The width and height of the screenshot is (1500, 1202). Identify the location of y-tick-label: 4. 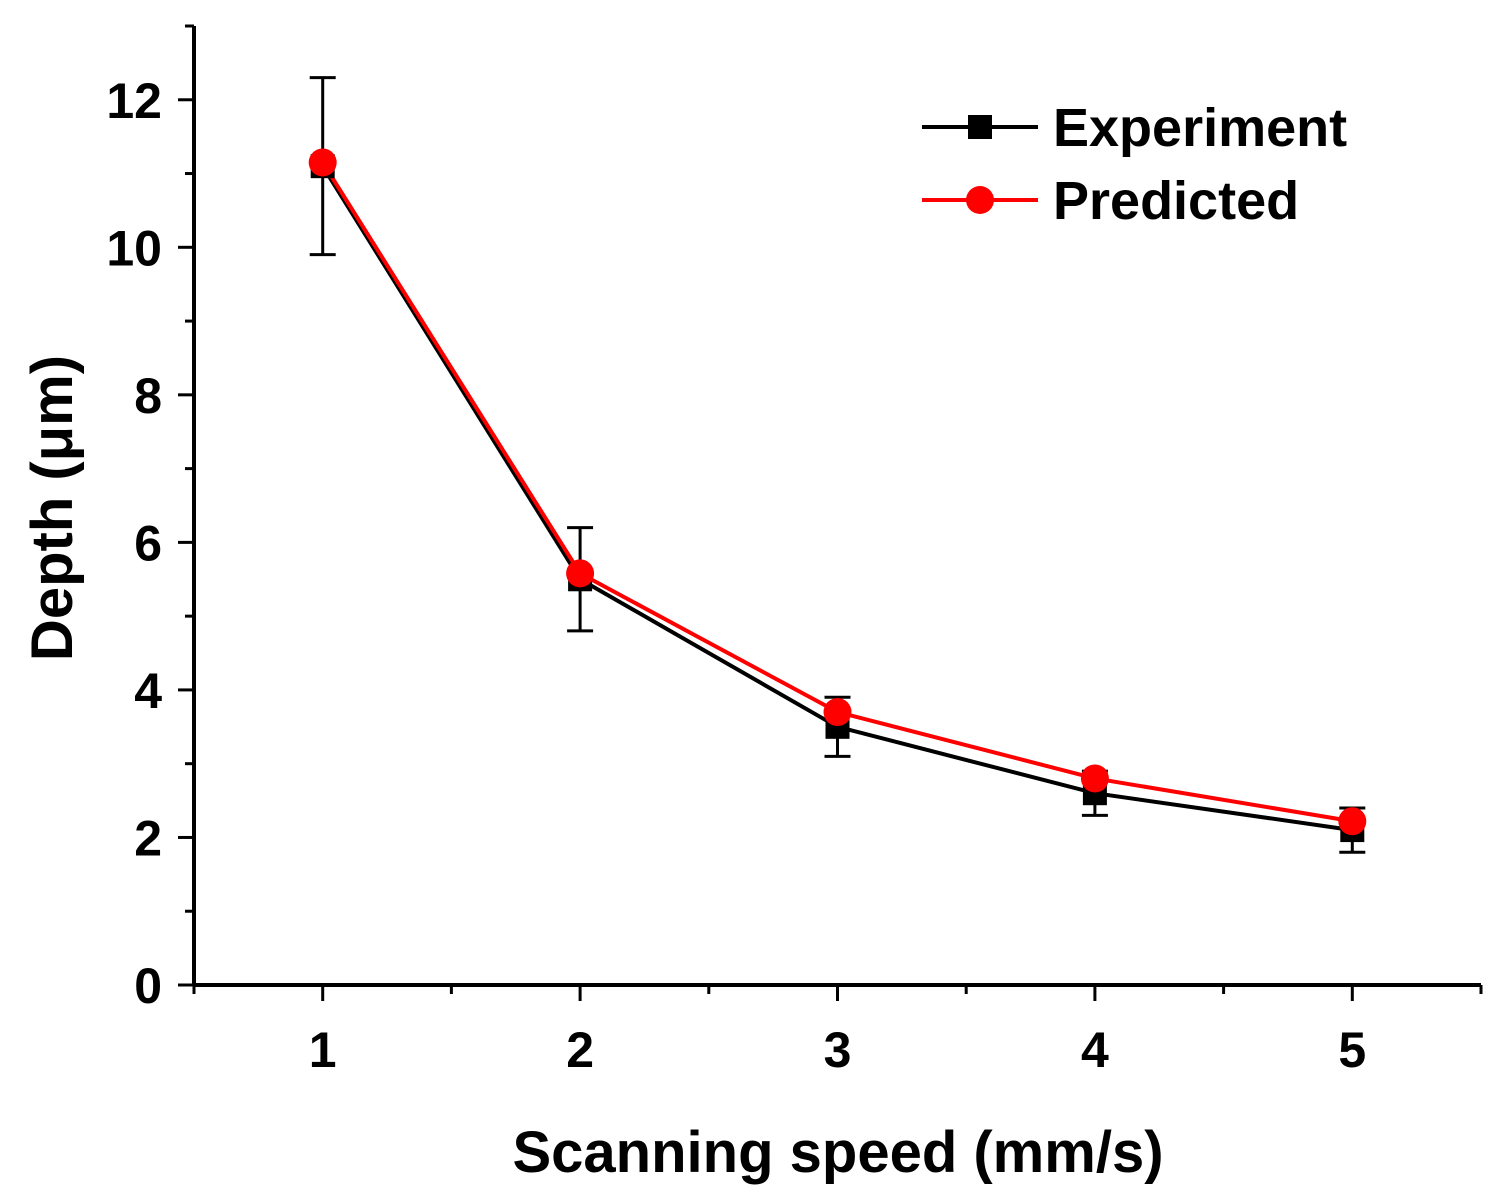
(148, 691).